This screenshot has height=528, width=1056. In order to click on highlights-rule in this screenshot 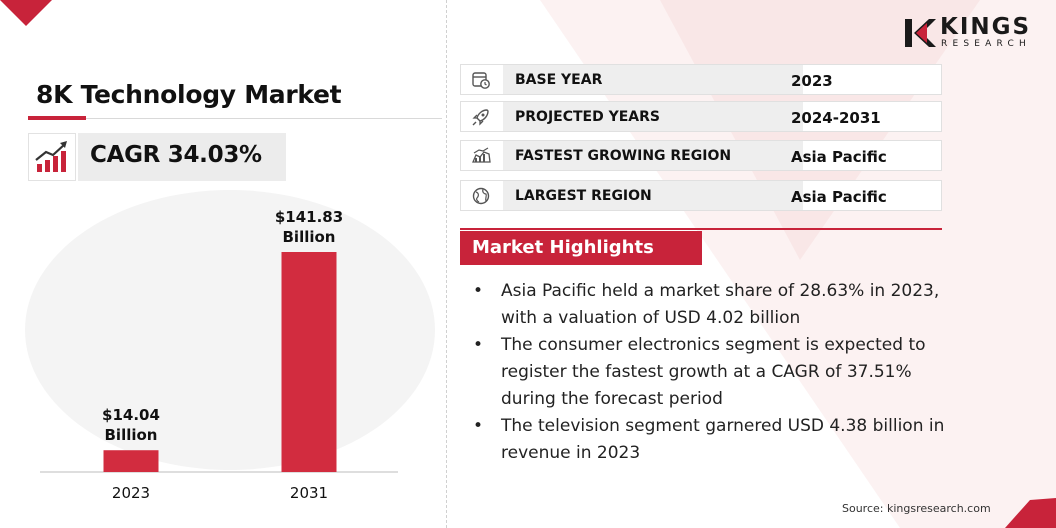, I will do `click(701, 229)`.